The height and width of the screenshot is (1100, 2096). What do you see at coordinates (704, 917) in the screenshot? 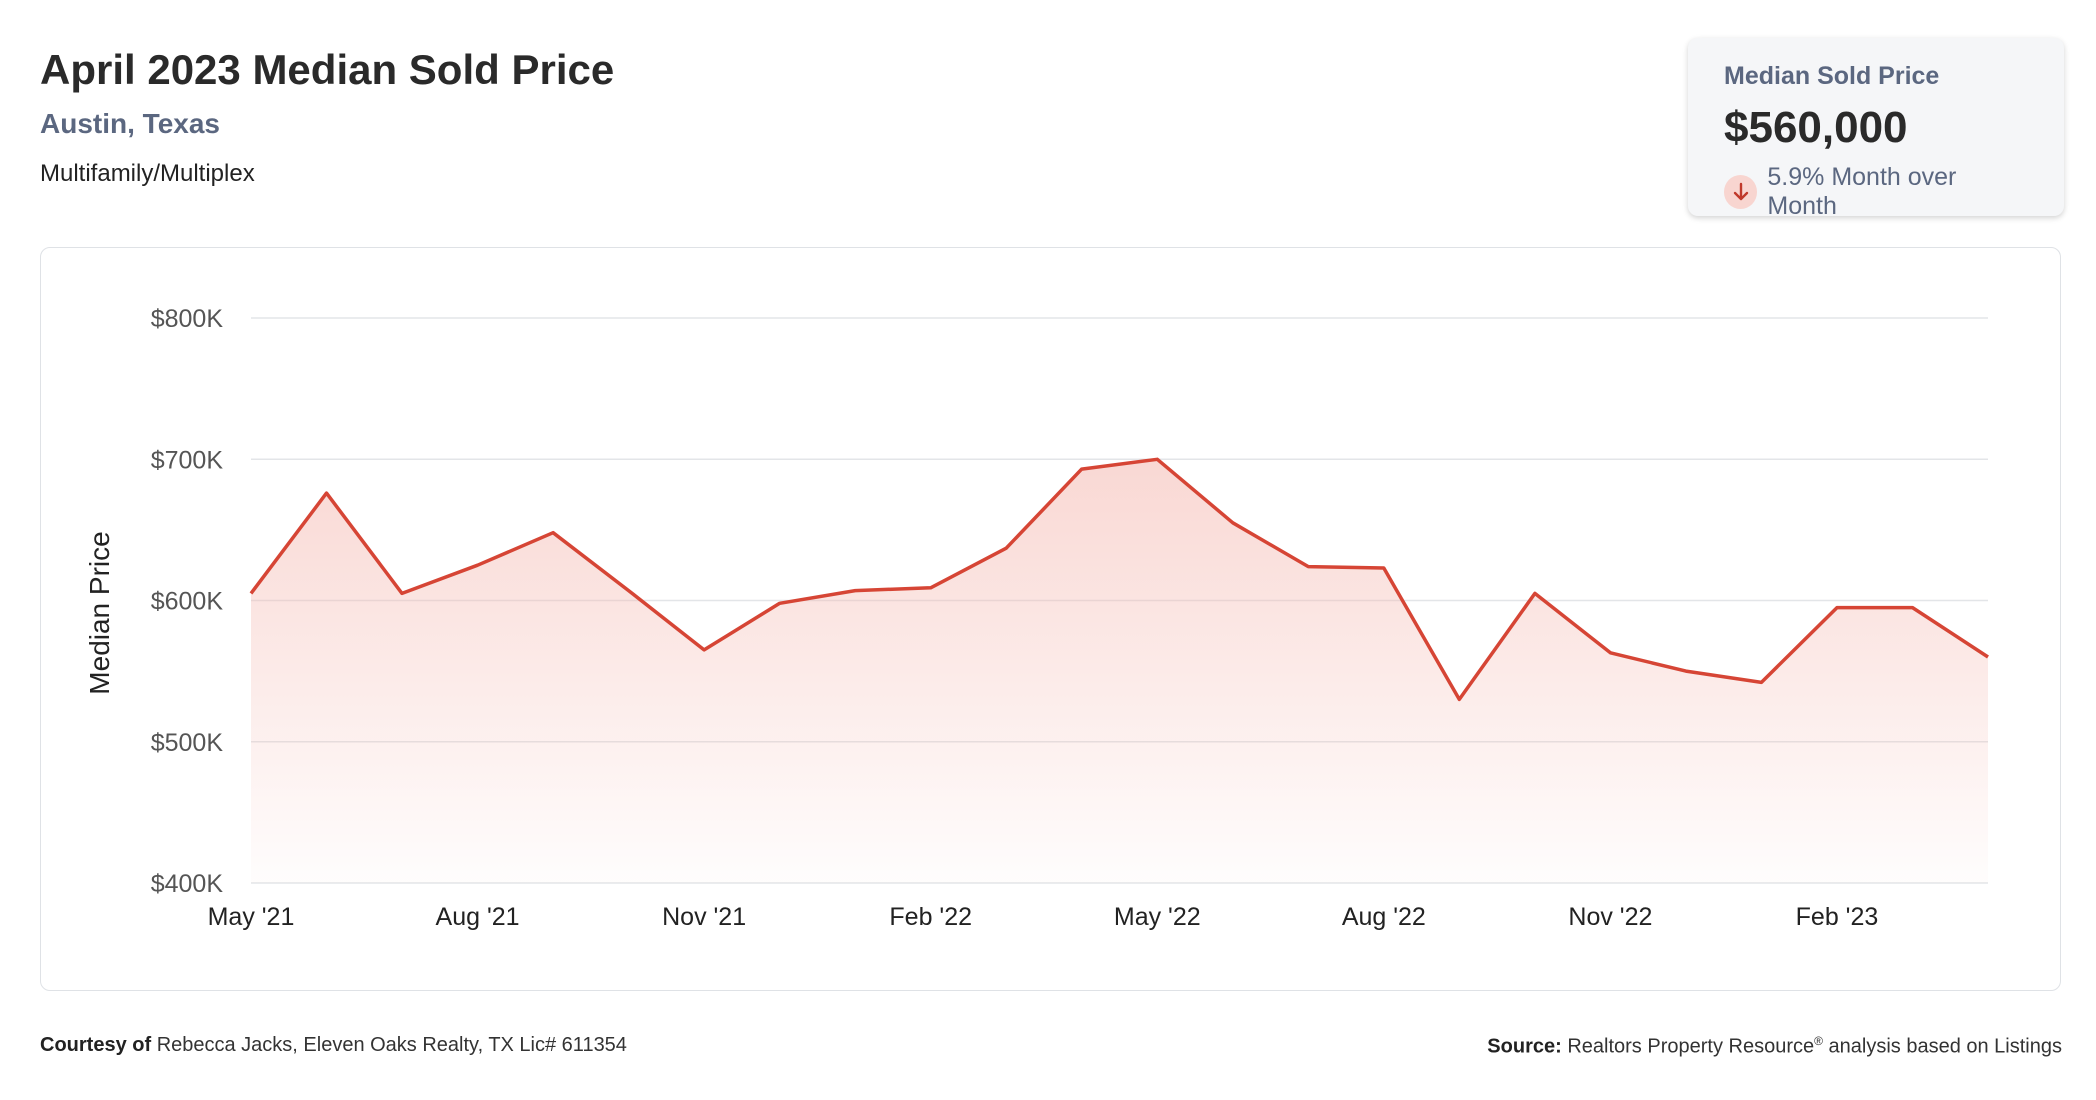
I see `x-tick-label: Nov '21` at bounding box center [704, 917].